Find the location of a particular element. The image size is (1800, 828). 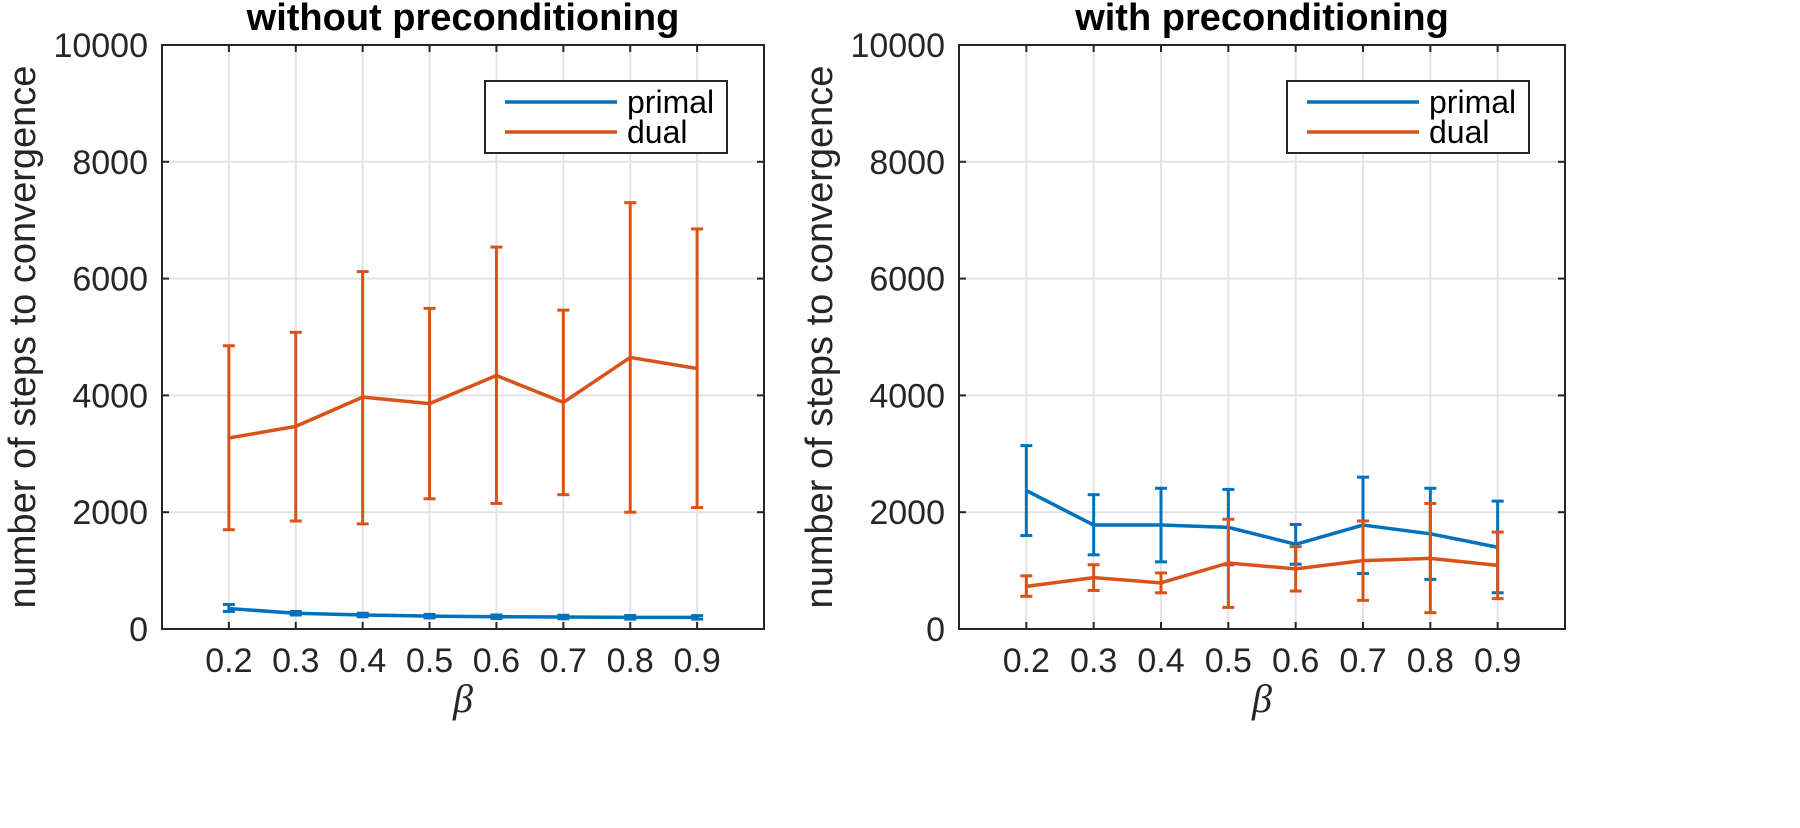

chart-title: without preconditioning is located at coordinates (463, 19).